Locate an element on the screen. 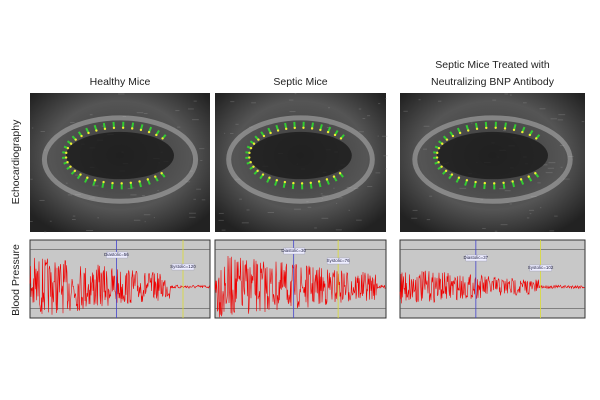  row-label: Echocardiography is located at coordinates (16, 161).